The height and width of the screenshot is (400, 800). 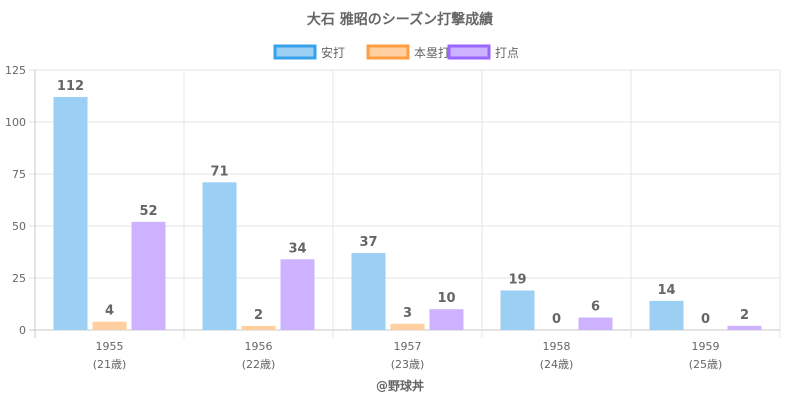 I want to click on x-tick-sublabel: (21歳), so click(x=110, y=364).